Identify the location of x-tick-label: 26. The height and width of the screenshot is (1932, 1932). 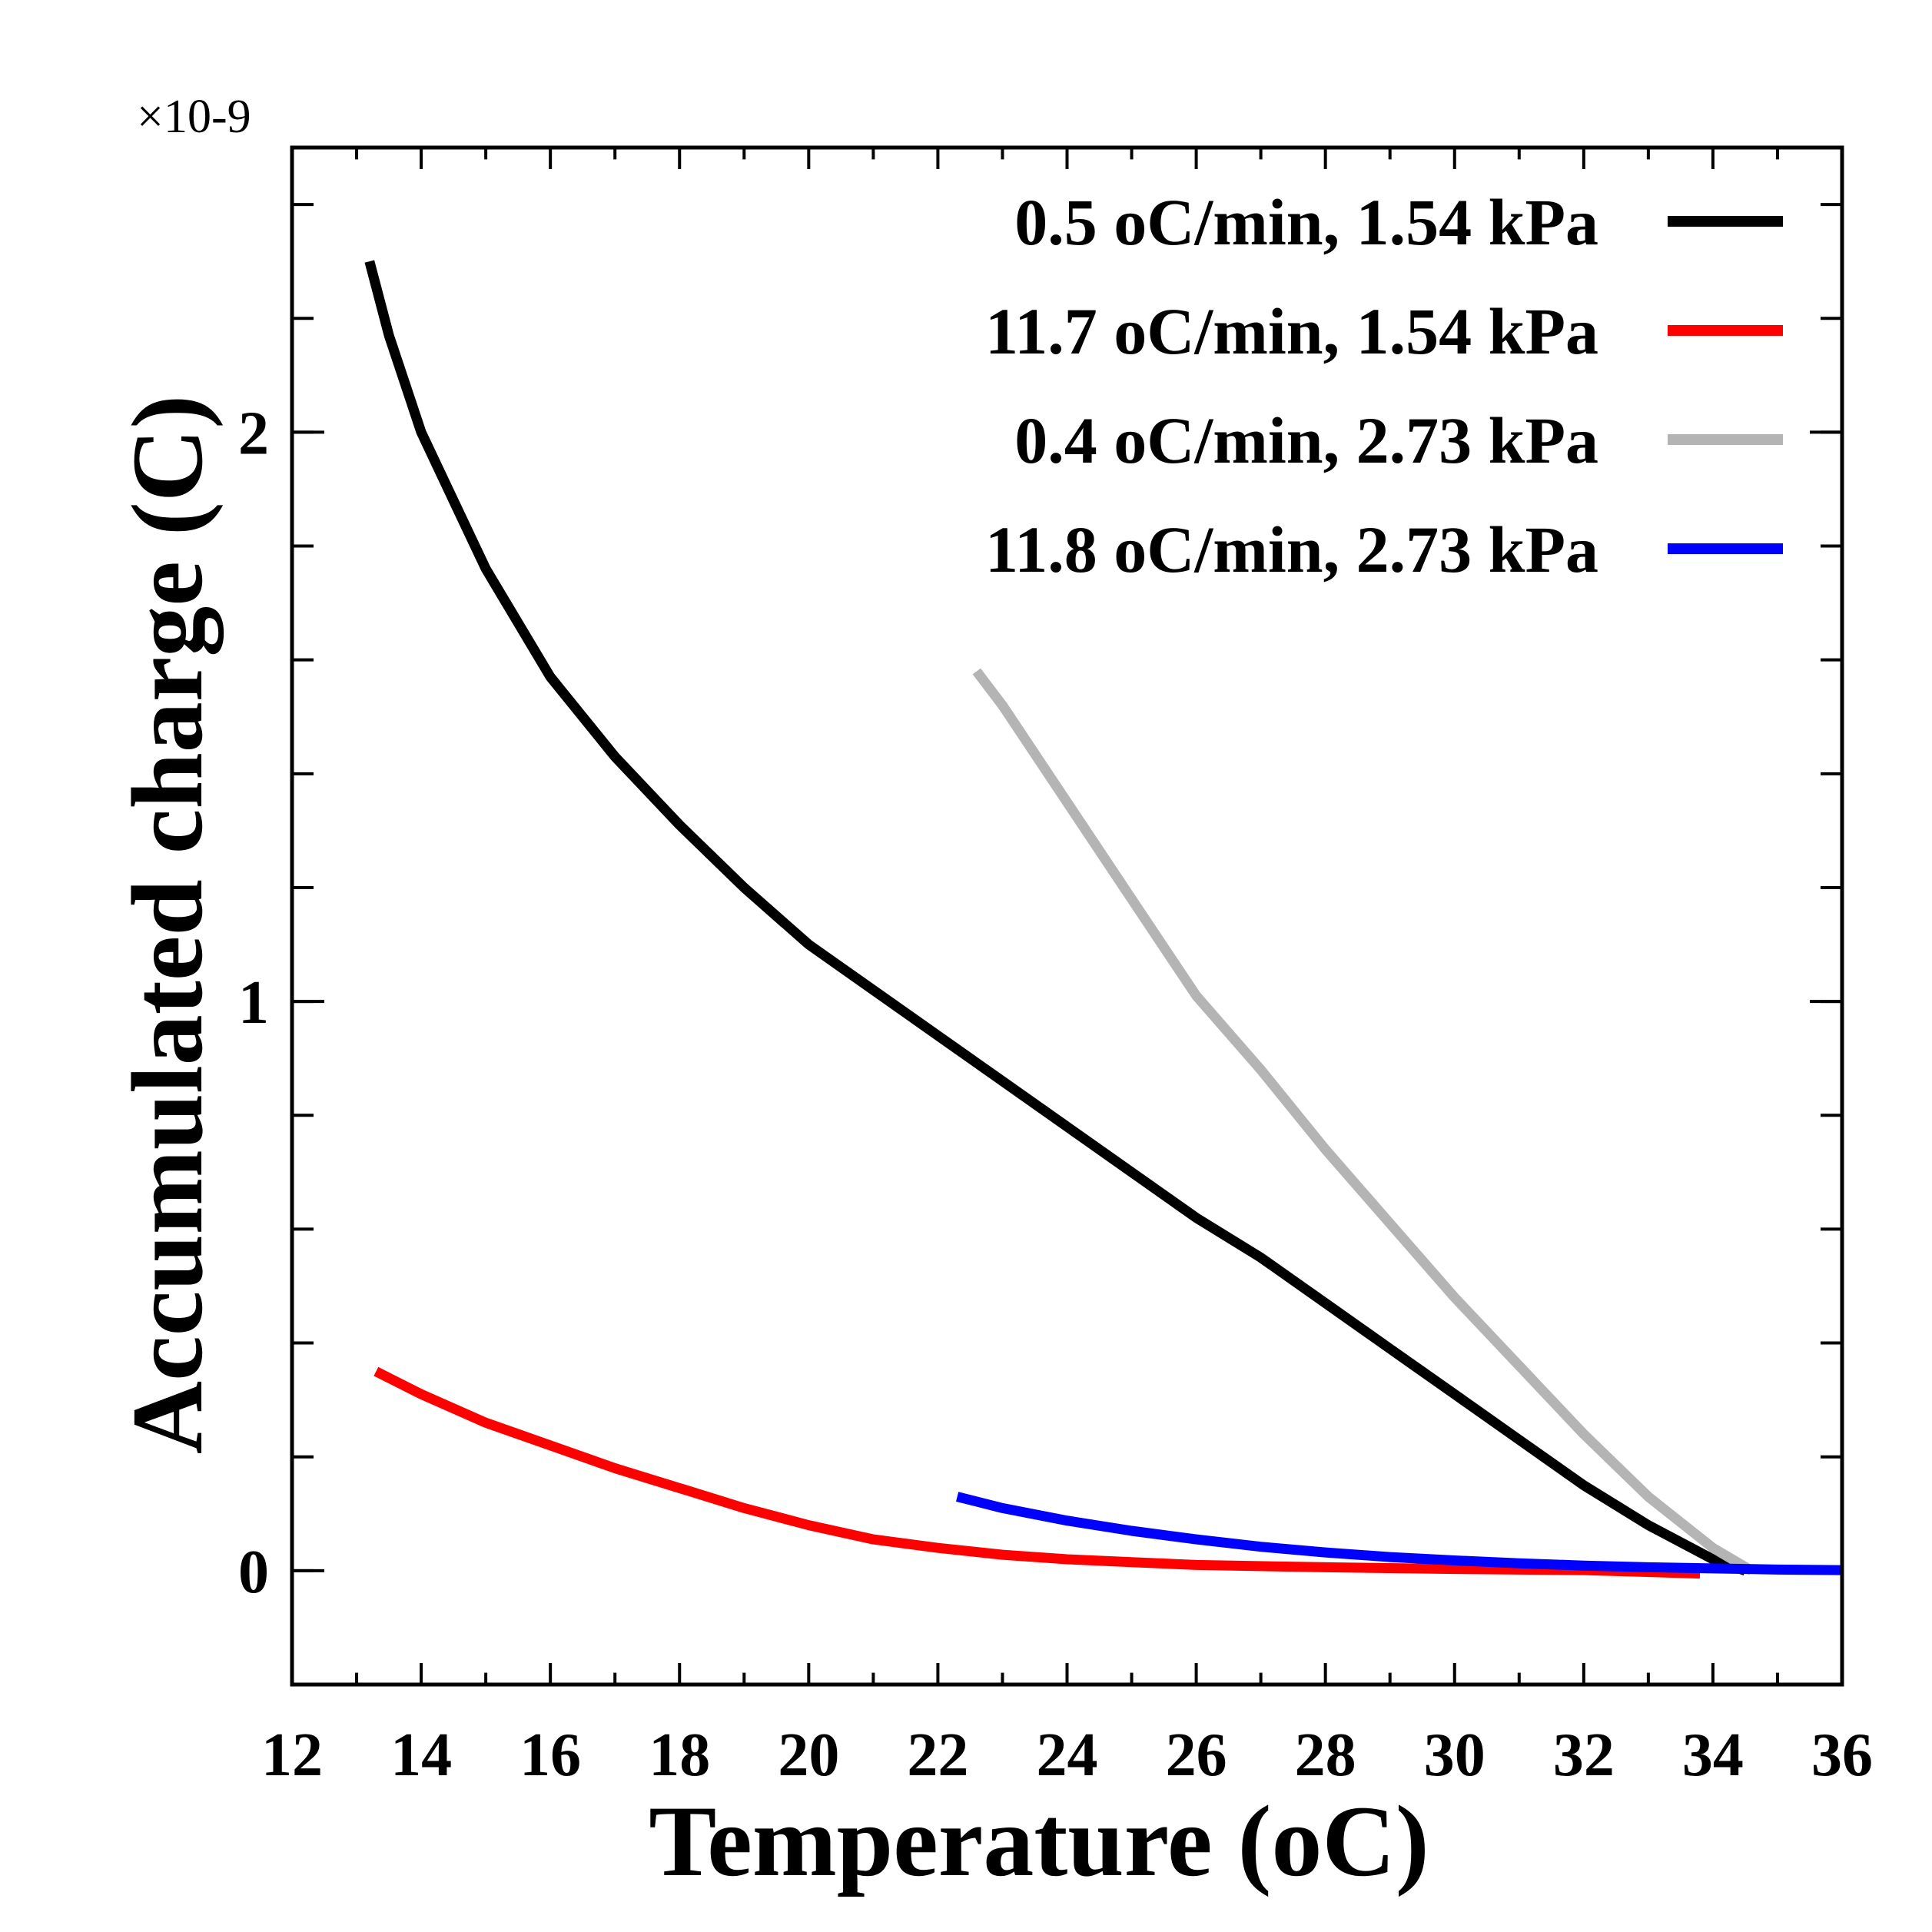
(1196, 1755).